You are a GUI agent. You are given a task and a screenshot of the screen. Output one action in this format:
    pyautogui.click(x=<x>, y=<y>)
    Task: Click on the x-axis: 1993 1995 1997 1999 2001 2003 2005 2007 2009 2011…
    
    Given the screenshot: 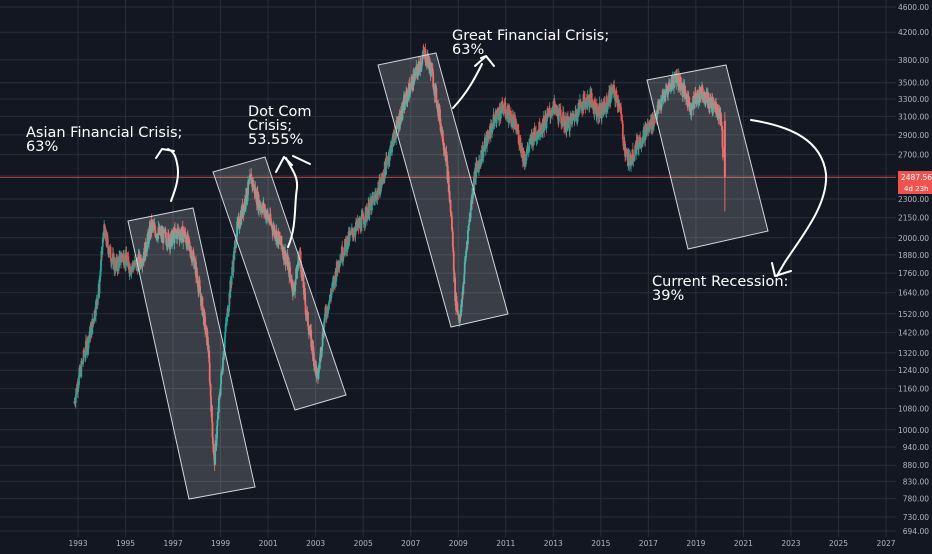 What is the action you would take?
    pyautogui.click(x=481, y=543)
    